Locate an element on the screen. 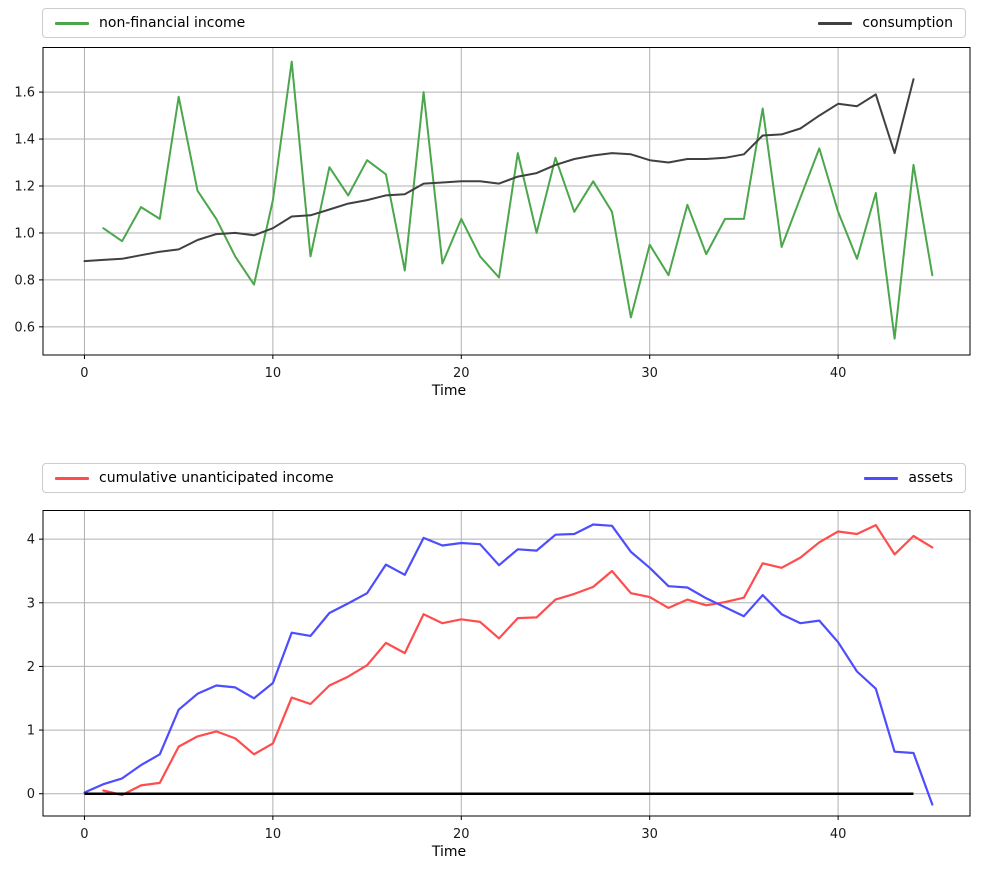  y-tick-label: 1.2 is located at coordinates (24, 186).